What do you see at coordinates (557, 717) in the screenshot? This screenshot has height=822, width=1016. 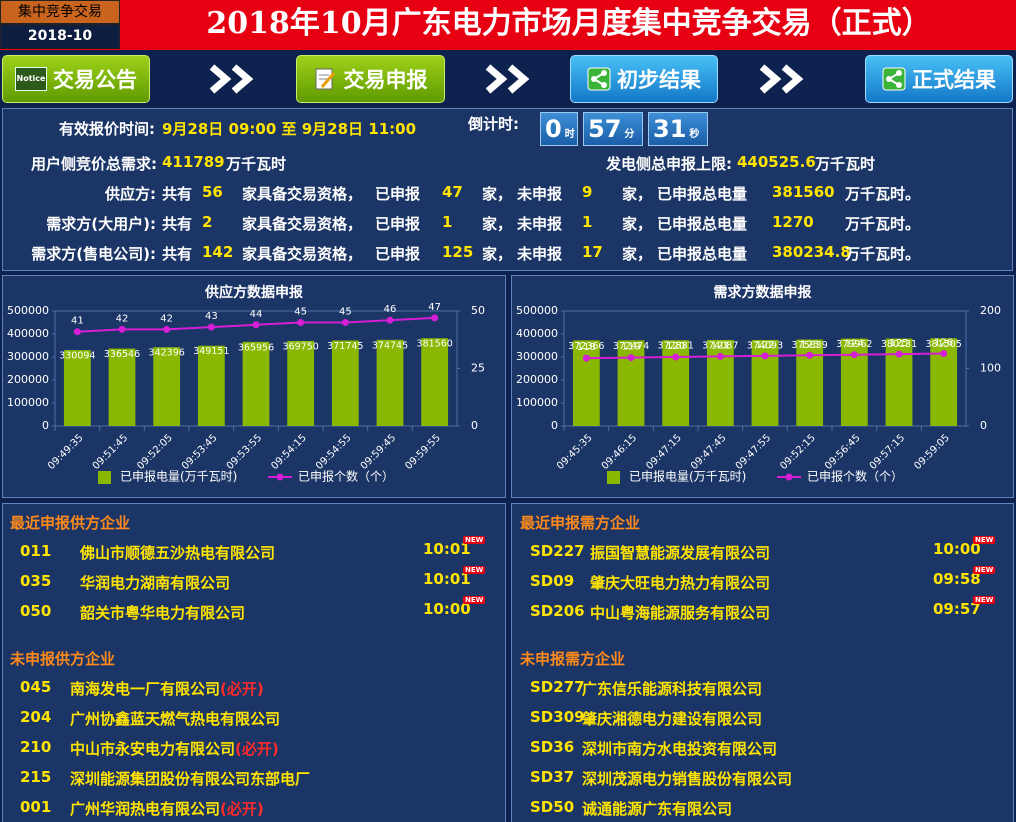 I see `company-code: SD309` at bounding box center [557, 717].